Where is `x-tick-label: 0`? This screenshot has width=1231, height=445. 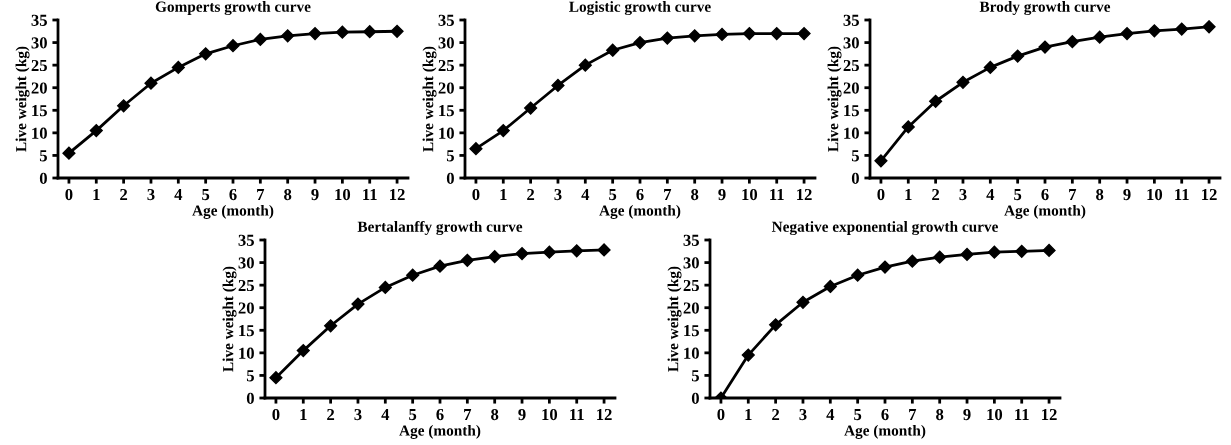 x-tick-label: 0 is located at coordinates (276, 414).